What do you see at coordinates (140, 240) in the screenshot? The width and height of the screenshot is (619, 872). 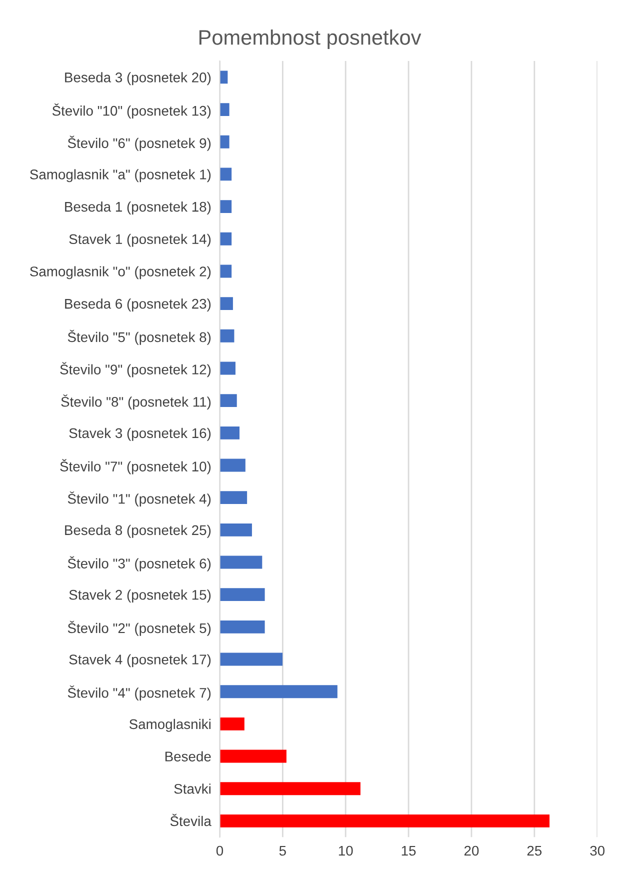 I see `y-tick-label: Stavek 1 (posnetek 14)` at bounding box center [140, 240].